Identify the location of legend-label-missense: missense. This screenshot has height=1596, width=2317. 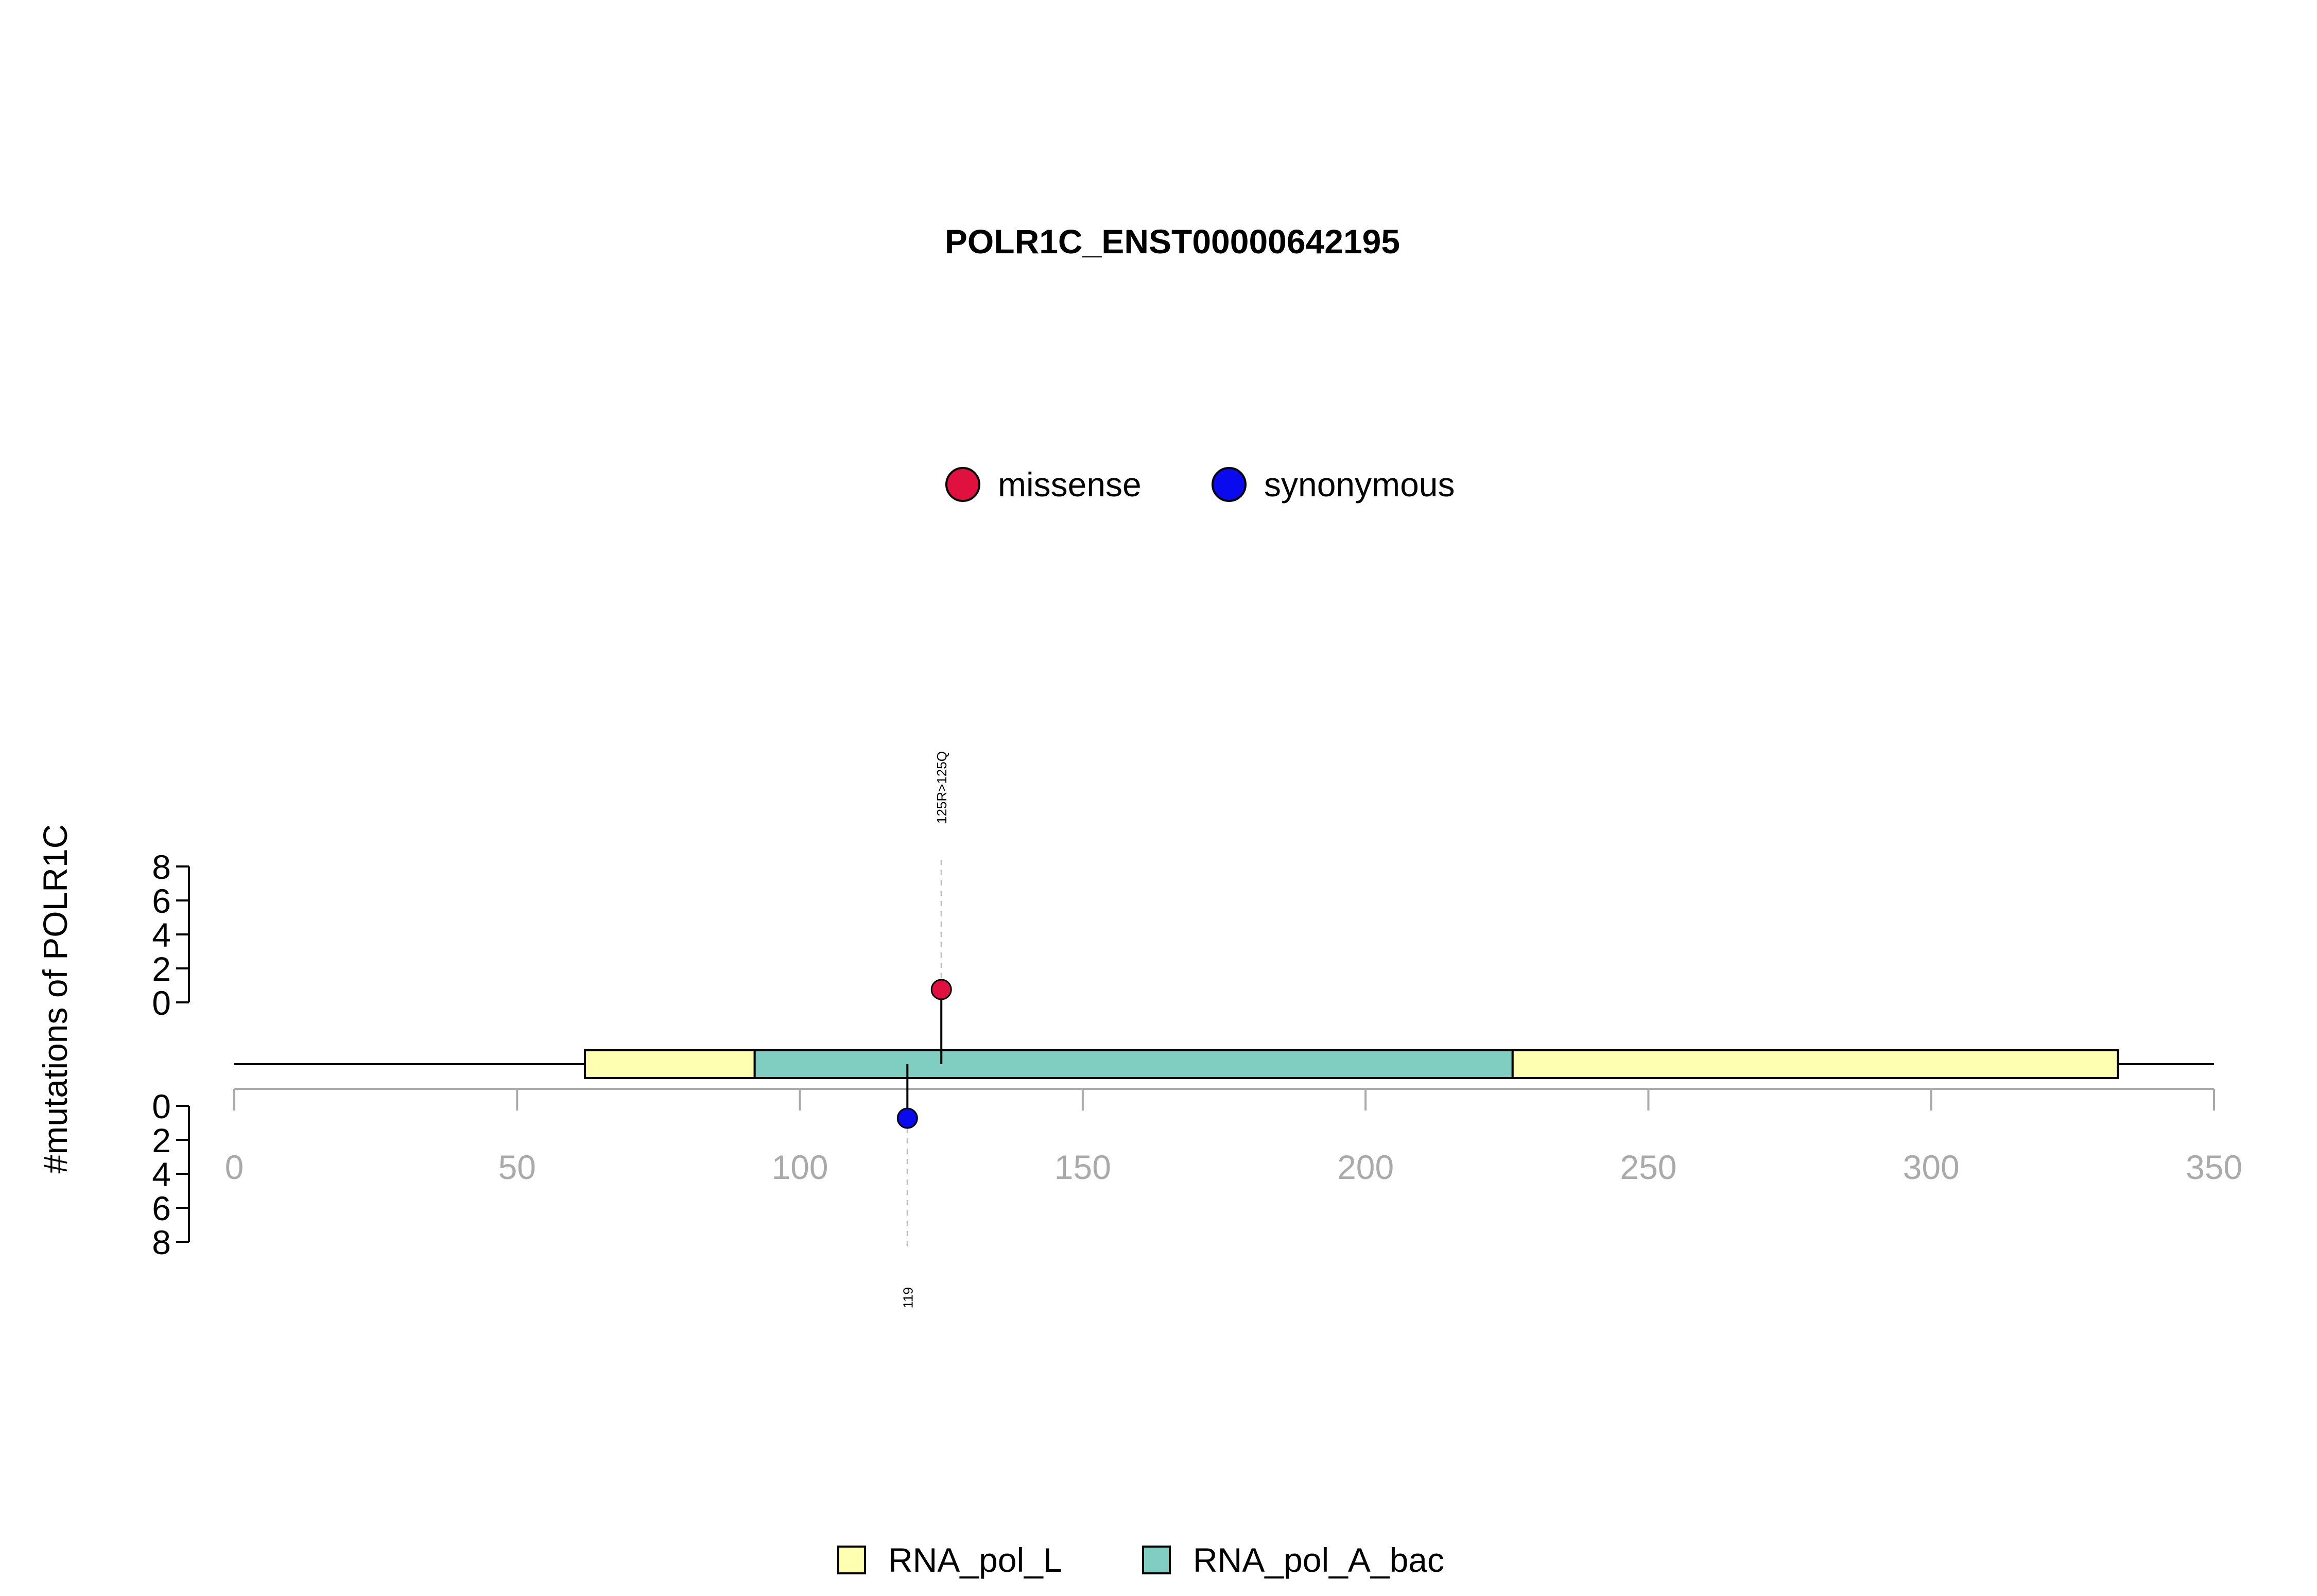
(1070, 485).